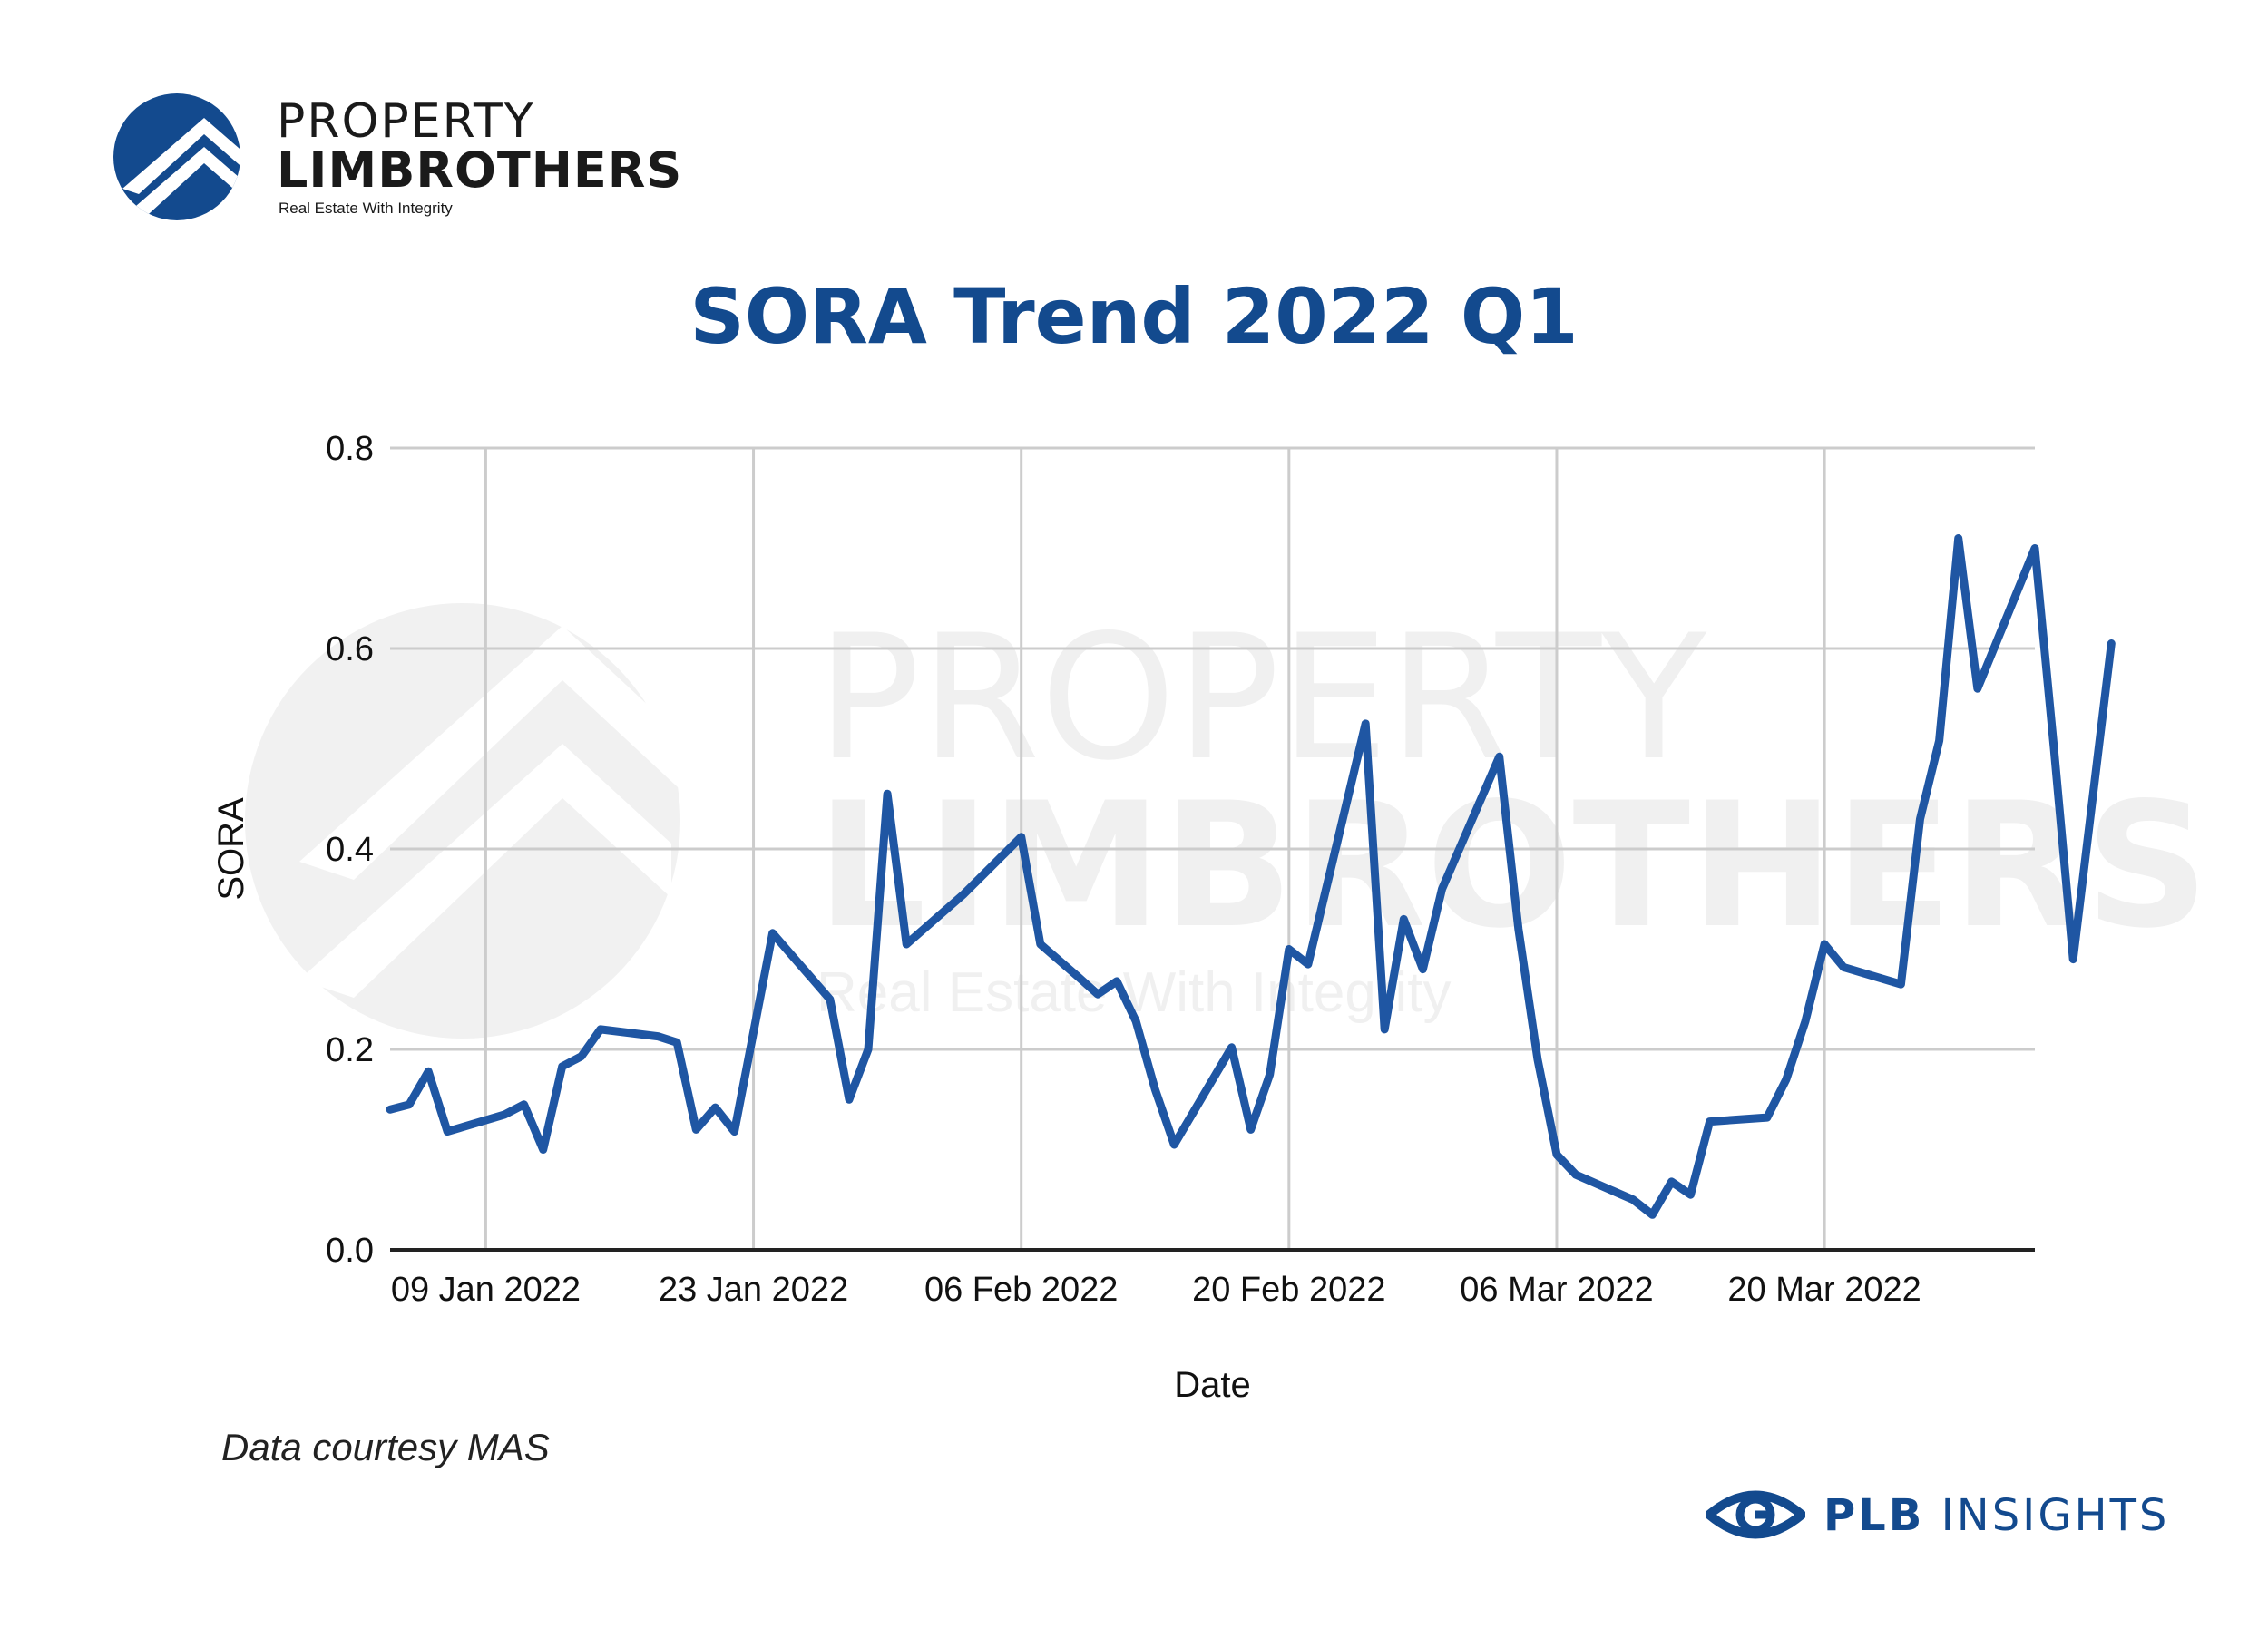 The height and width of the screenshot is (1648, 2268). I want to click on y-tick-label: 0.6, so click(350, 649).